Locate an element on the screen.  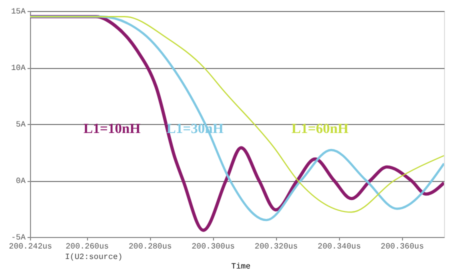
x-tick-label: 200.320us is located at coordinates (276, 247).